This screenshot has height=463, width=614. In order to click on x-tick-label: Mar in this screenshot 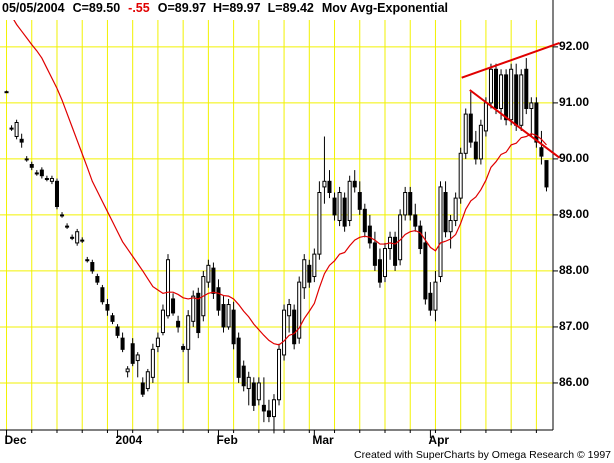, I will do `click(323, 440)`.